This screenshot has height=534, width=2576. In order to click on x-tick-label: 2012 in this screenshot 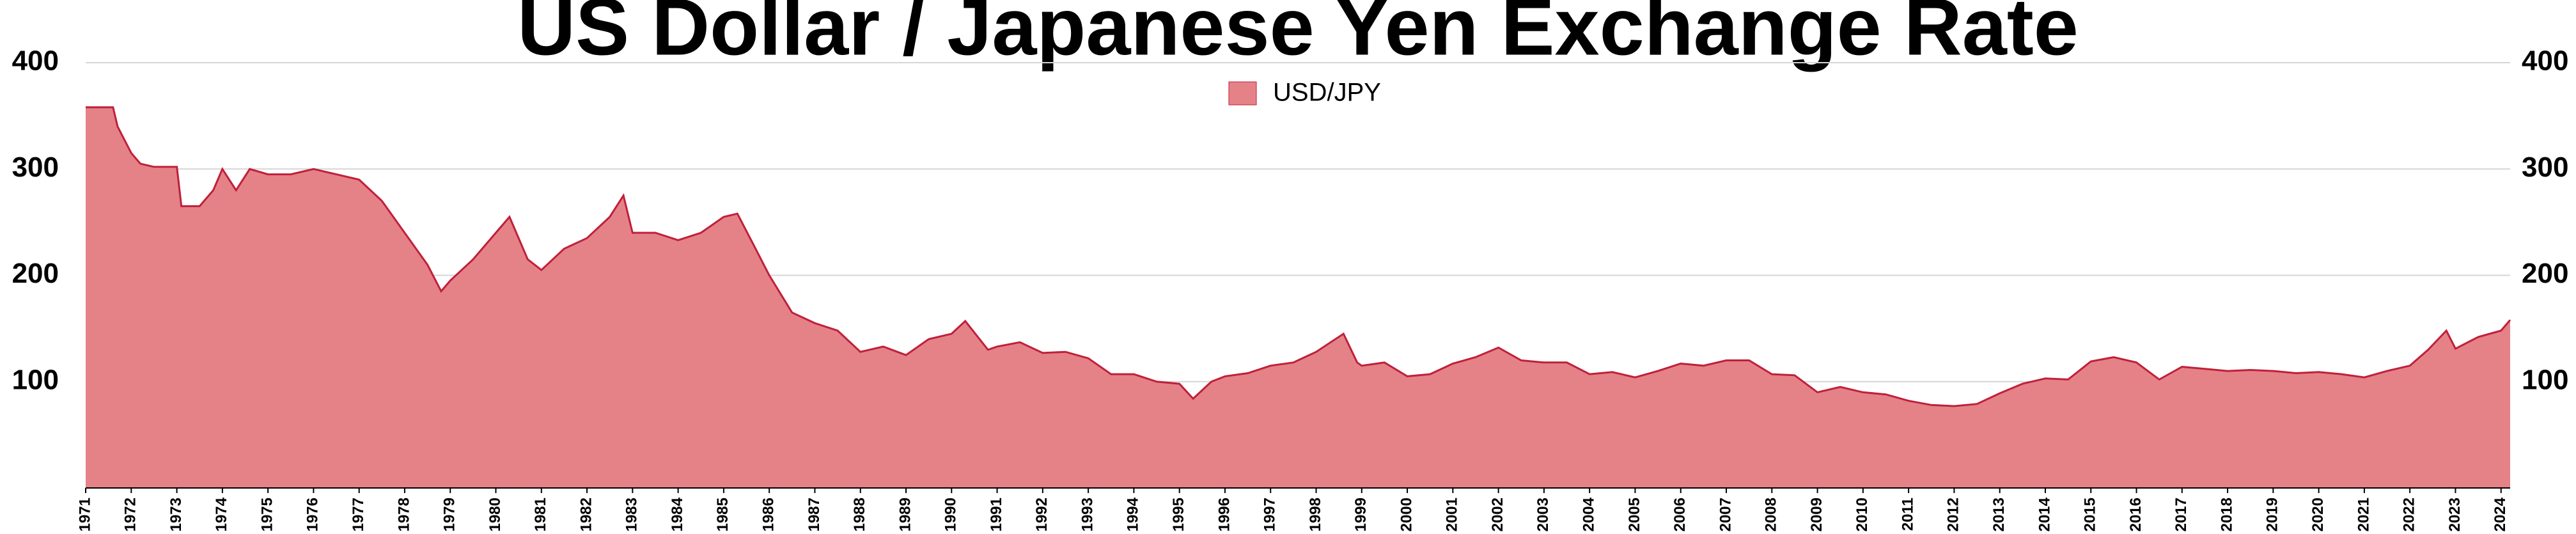, I will do `click(1953, 514)`.